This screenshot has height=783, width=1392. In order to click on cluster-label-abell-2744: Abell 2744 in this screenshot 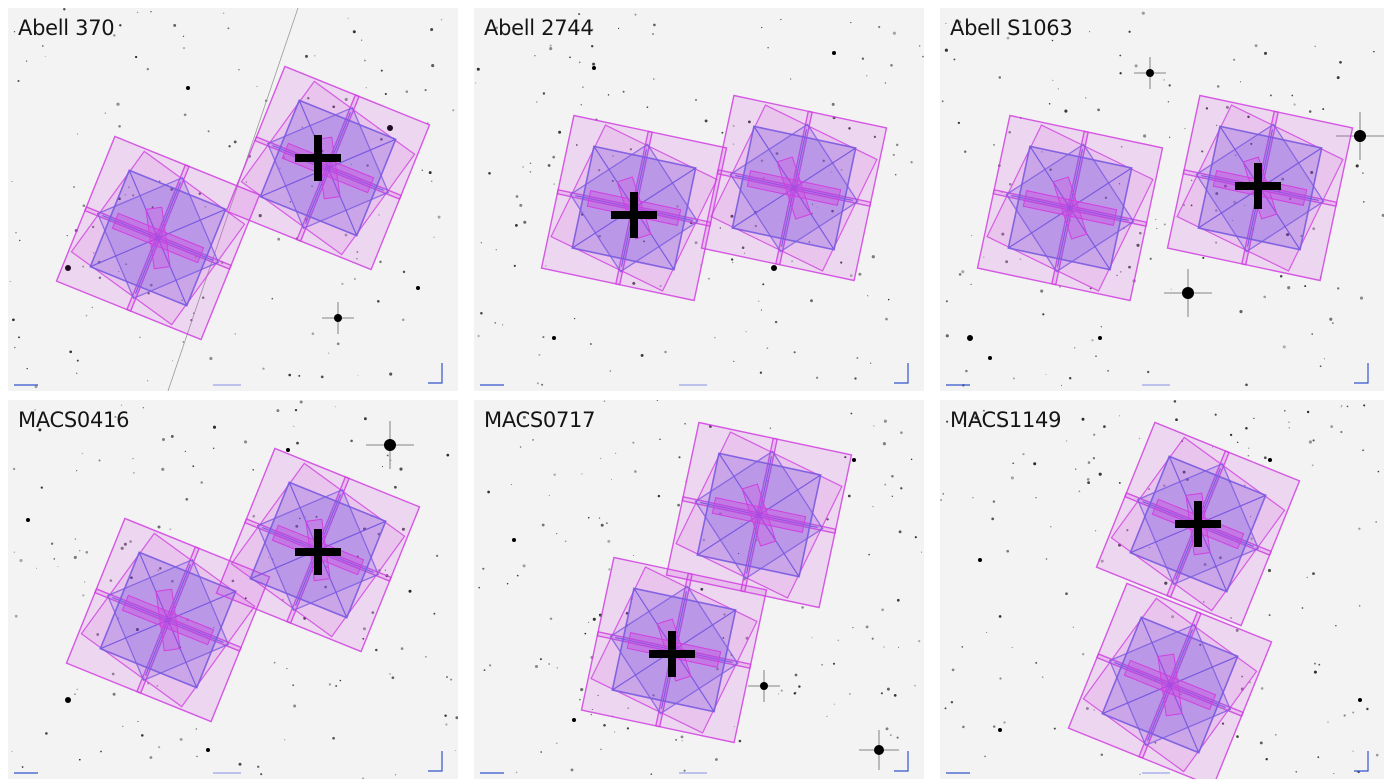, I will do `click(539, 28)`.